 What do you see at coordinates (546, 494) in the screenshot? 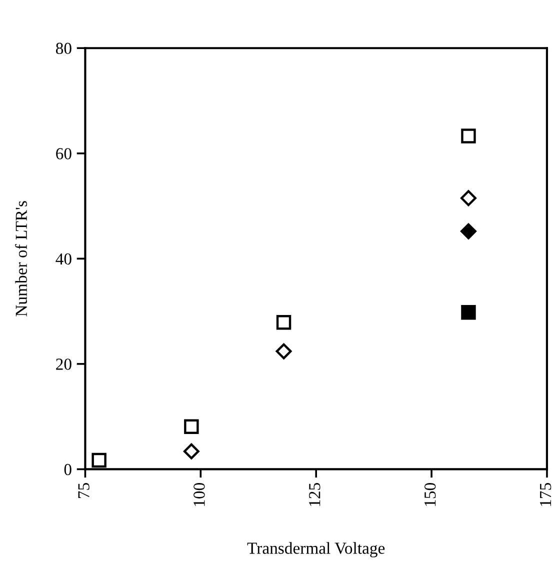
I see `x-tick-label: 175` at bounding box center [546, 494].